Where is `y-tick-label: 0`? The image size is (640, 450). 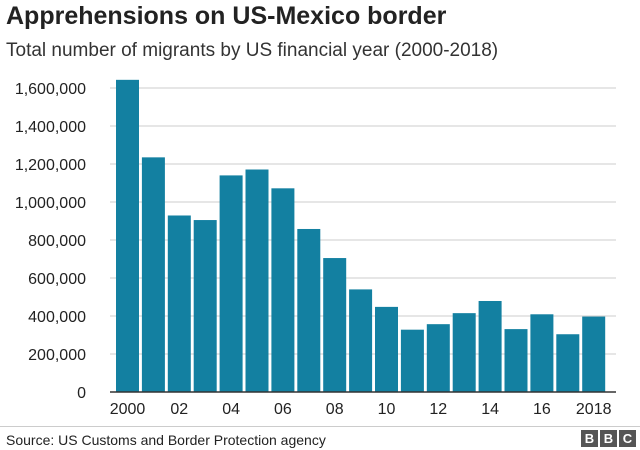
y-tick-label: 0 is located at coordinates (81, 393).